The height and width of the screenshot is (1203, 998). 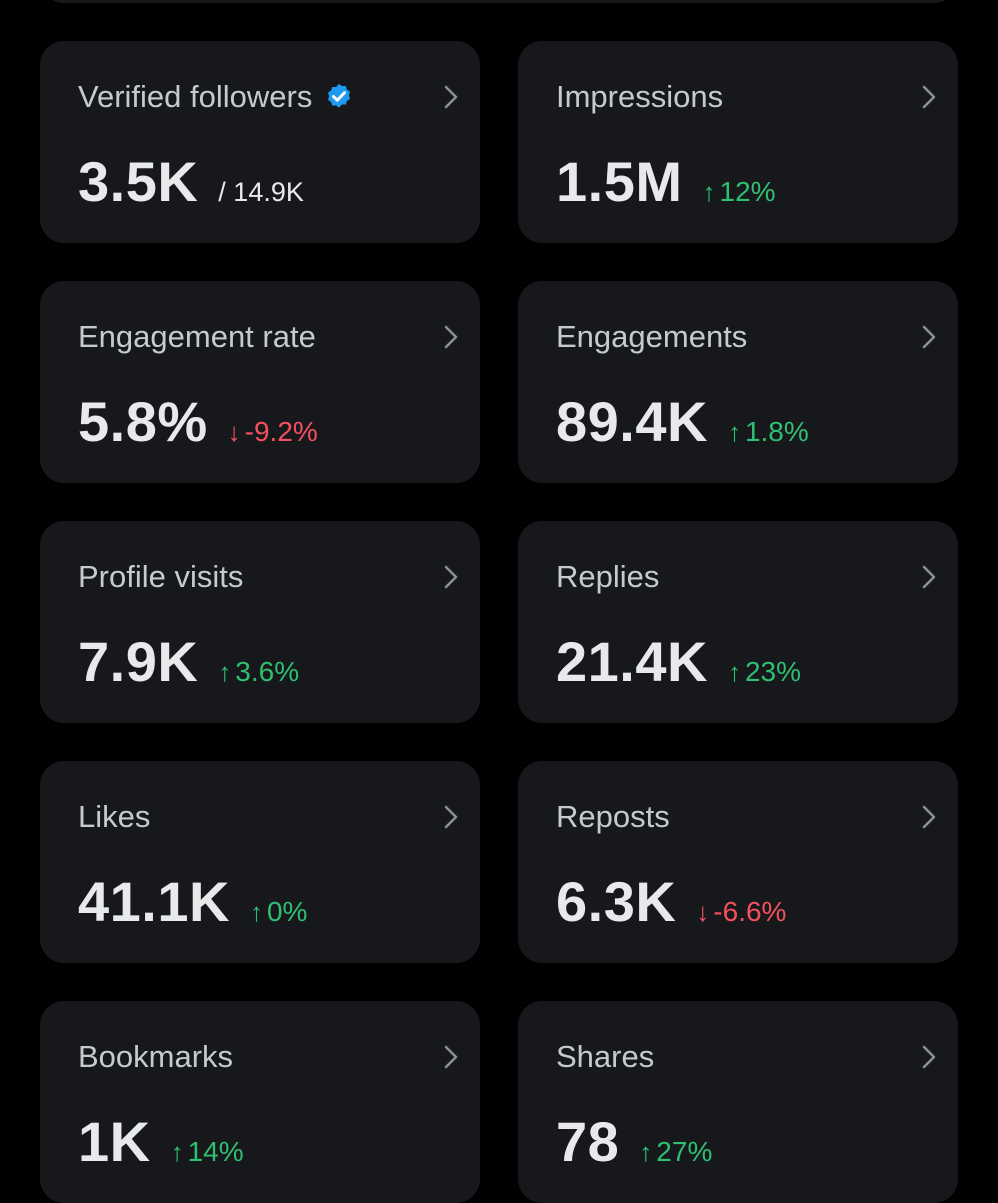 What do you see at coordinates (161, 1141) in the screenshot?
I see `metric-value-row: 1K ↑ 14%` at bounding box center [161, 1141].